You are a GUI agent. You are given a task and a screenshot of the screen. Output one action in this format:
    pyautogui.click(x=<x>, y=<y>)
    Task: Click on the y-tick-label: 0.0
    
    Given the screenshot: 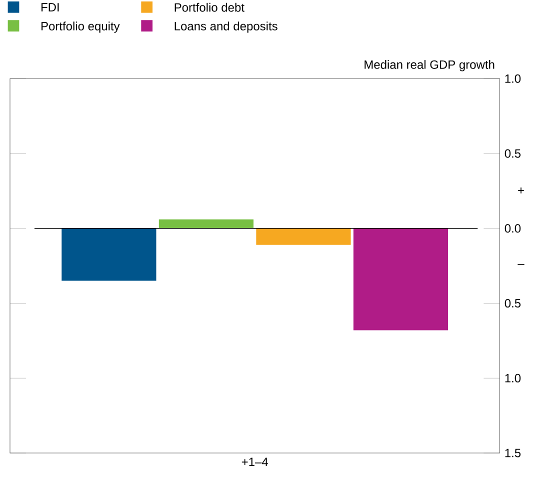 What is the action you would take?
    pyautogui.click(x=512, y=228)
    